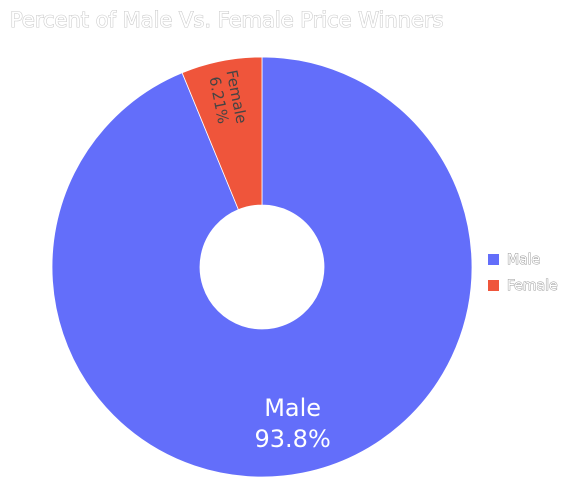 The width and height of the screenshot is (588, 486). Describe the element at coordinates (222, 133) in the screenshot. I see `slice-female` at that location.